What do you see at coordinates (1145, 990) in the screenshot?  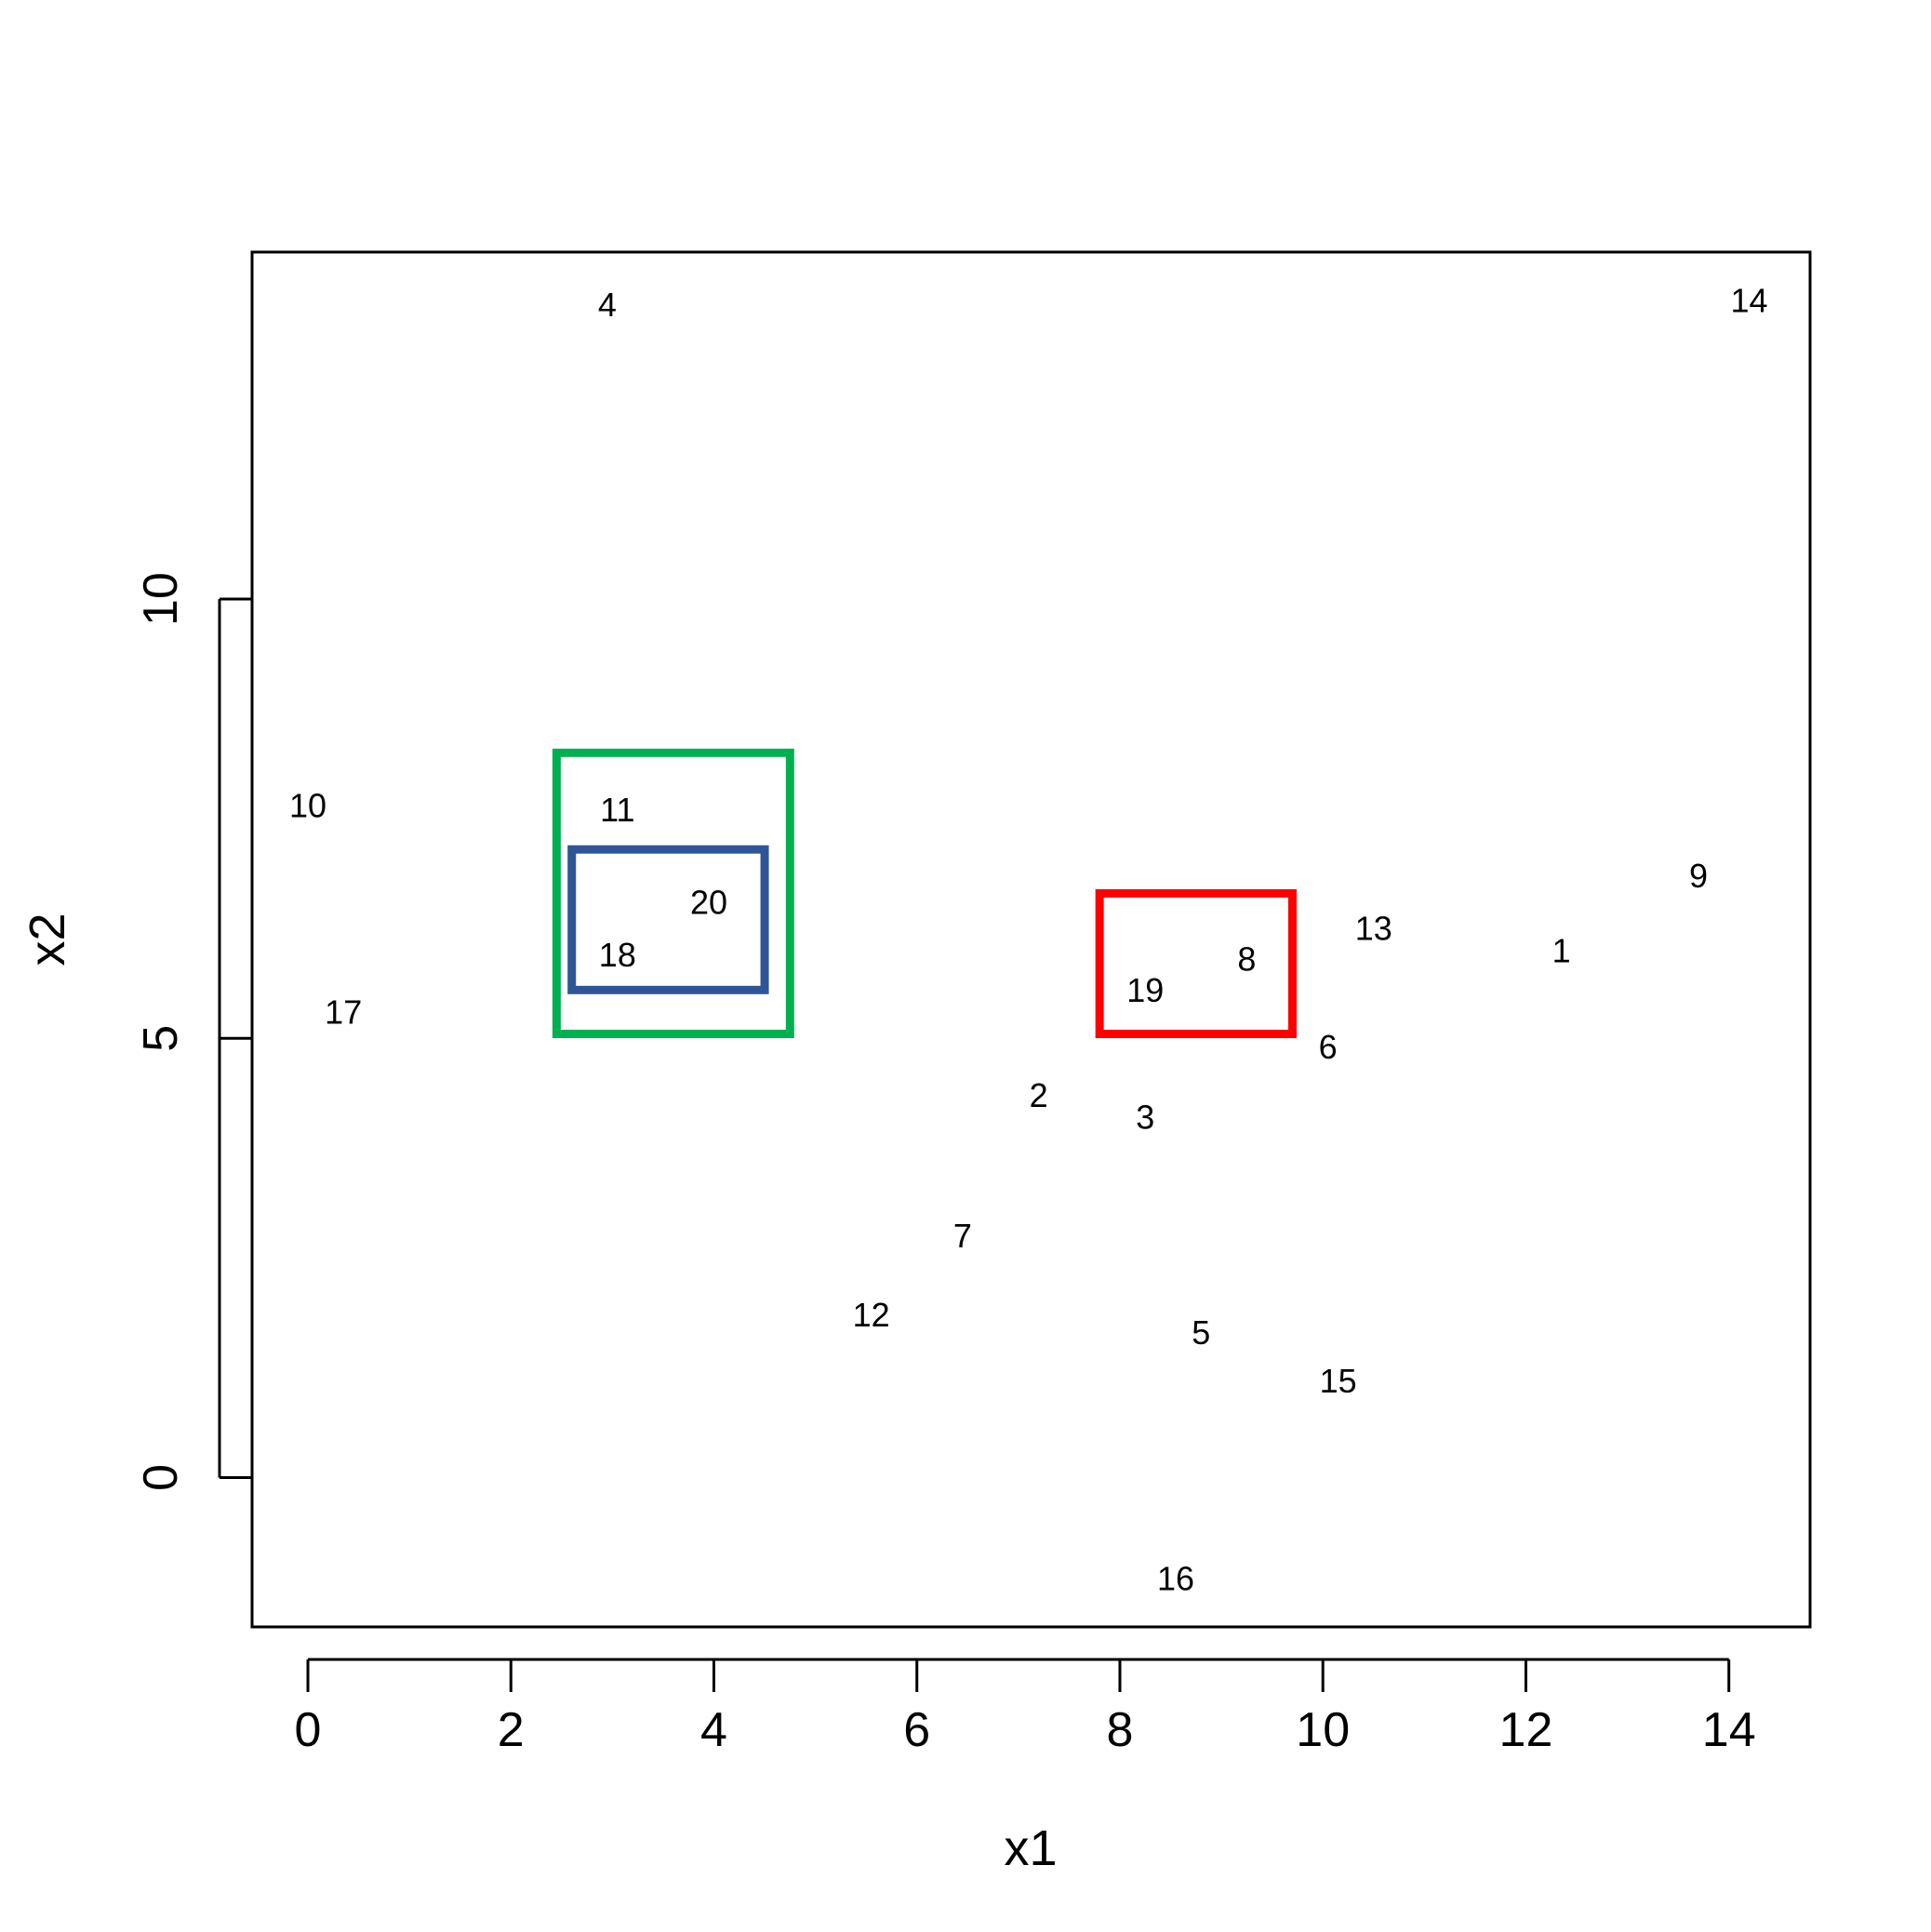 I see `point-label-19: 19` at bounding box center [1145, 990].